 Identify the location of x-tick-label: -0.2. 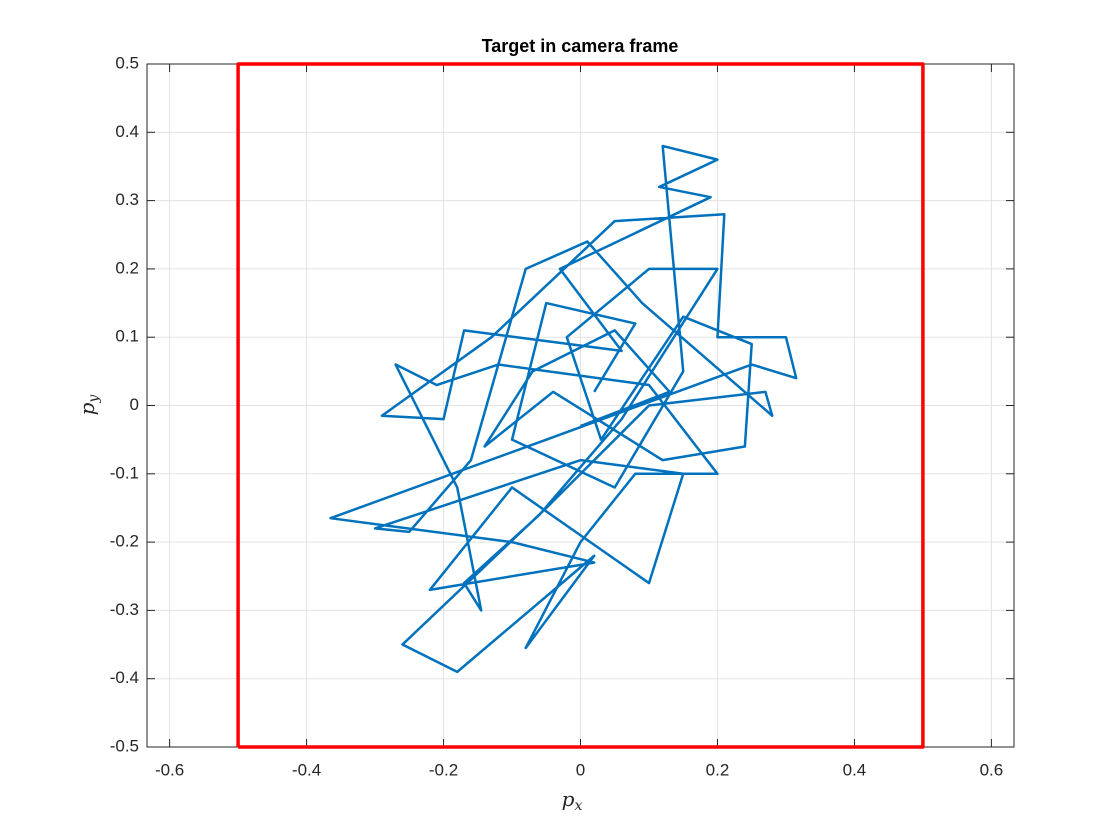
(443, 769).